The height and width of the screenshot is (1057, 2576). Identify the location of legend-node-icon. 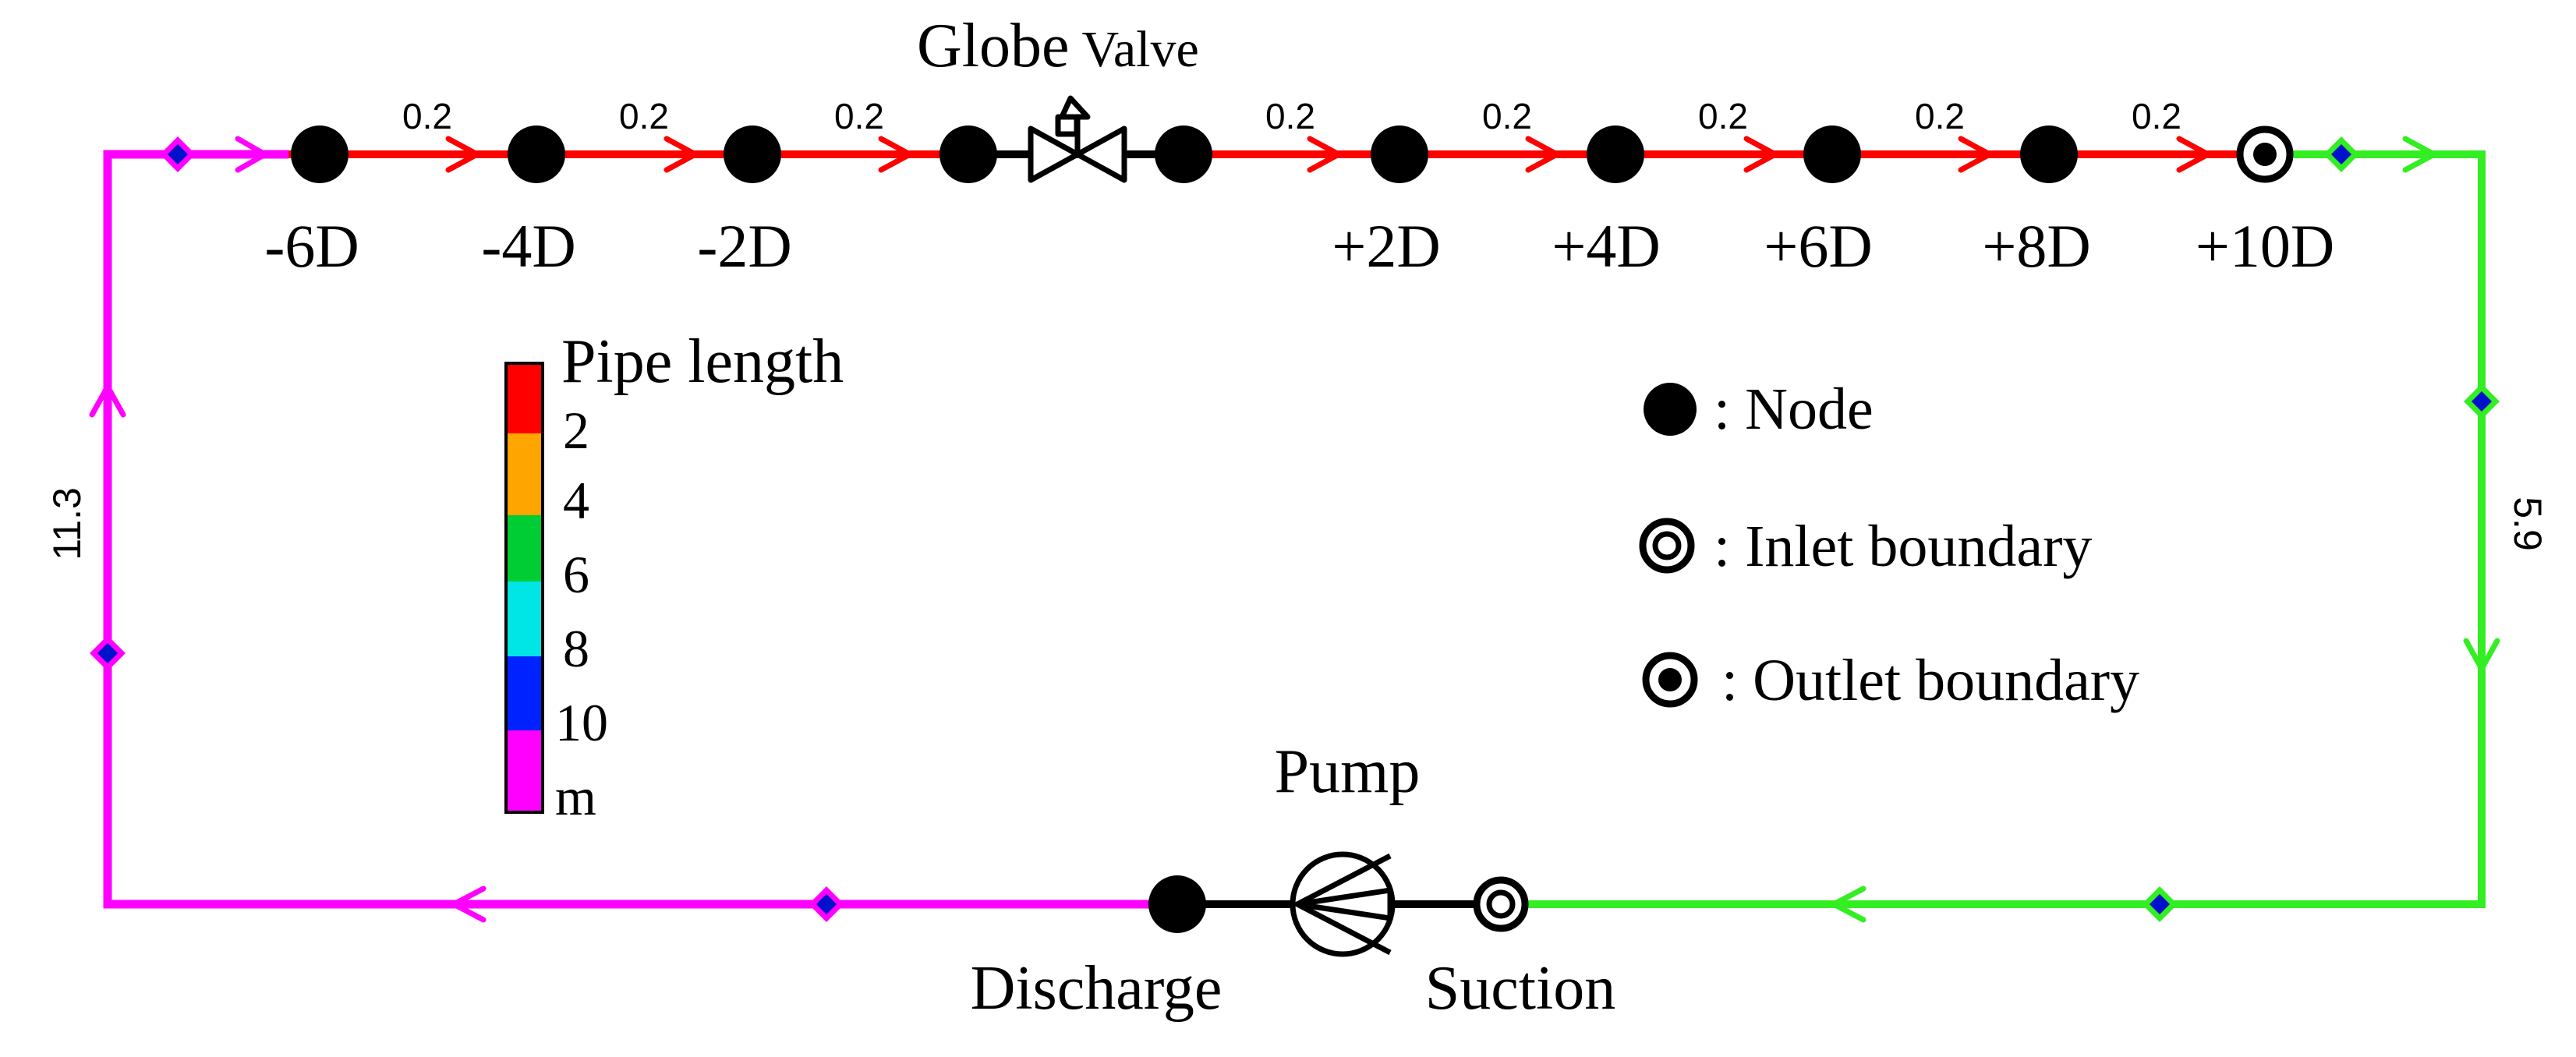
(1670, 409).